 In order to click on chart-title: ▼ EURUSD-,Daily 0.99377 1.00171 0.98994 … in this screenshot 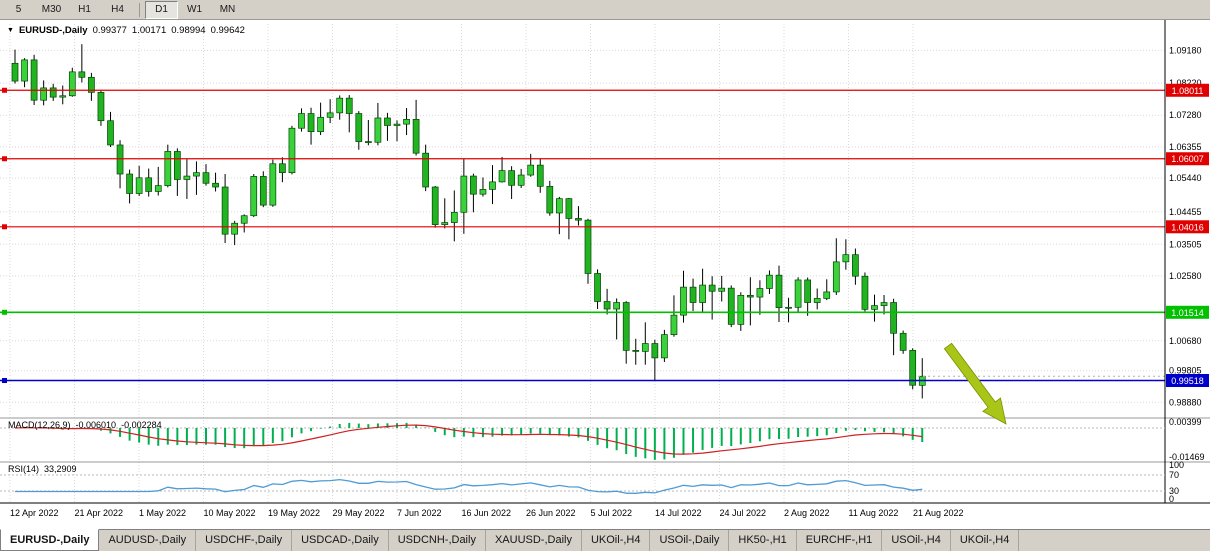, I will do `click(126, 30)`.